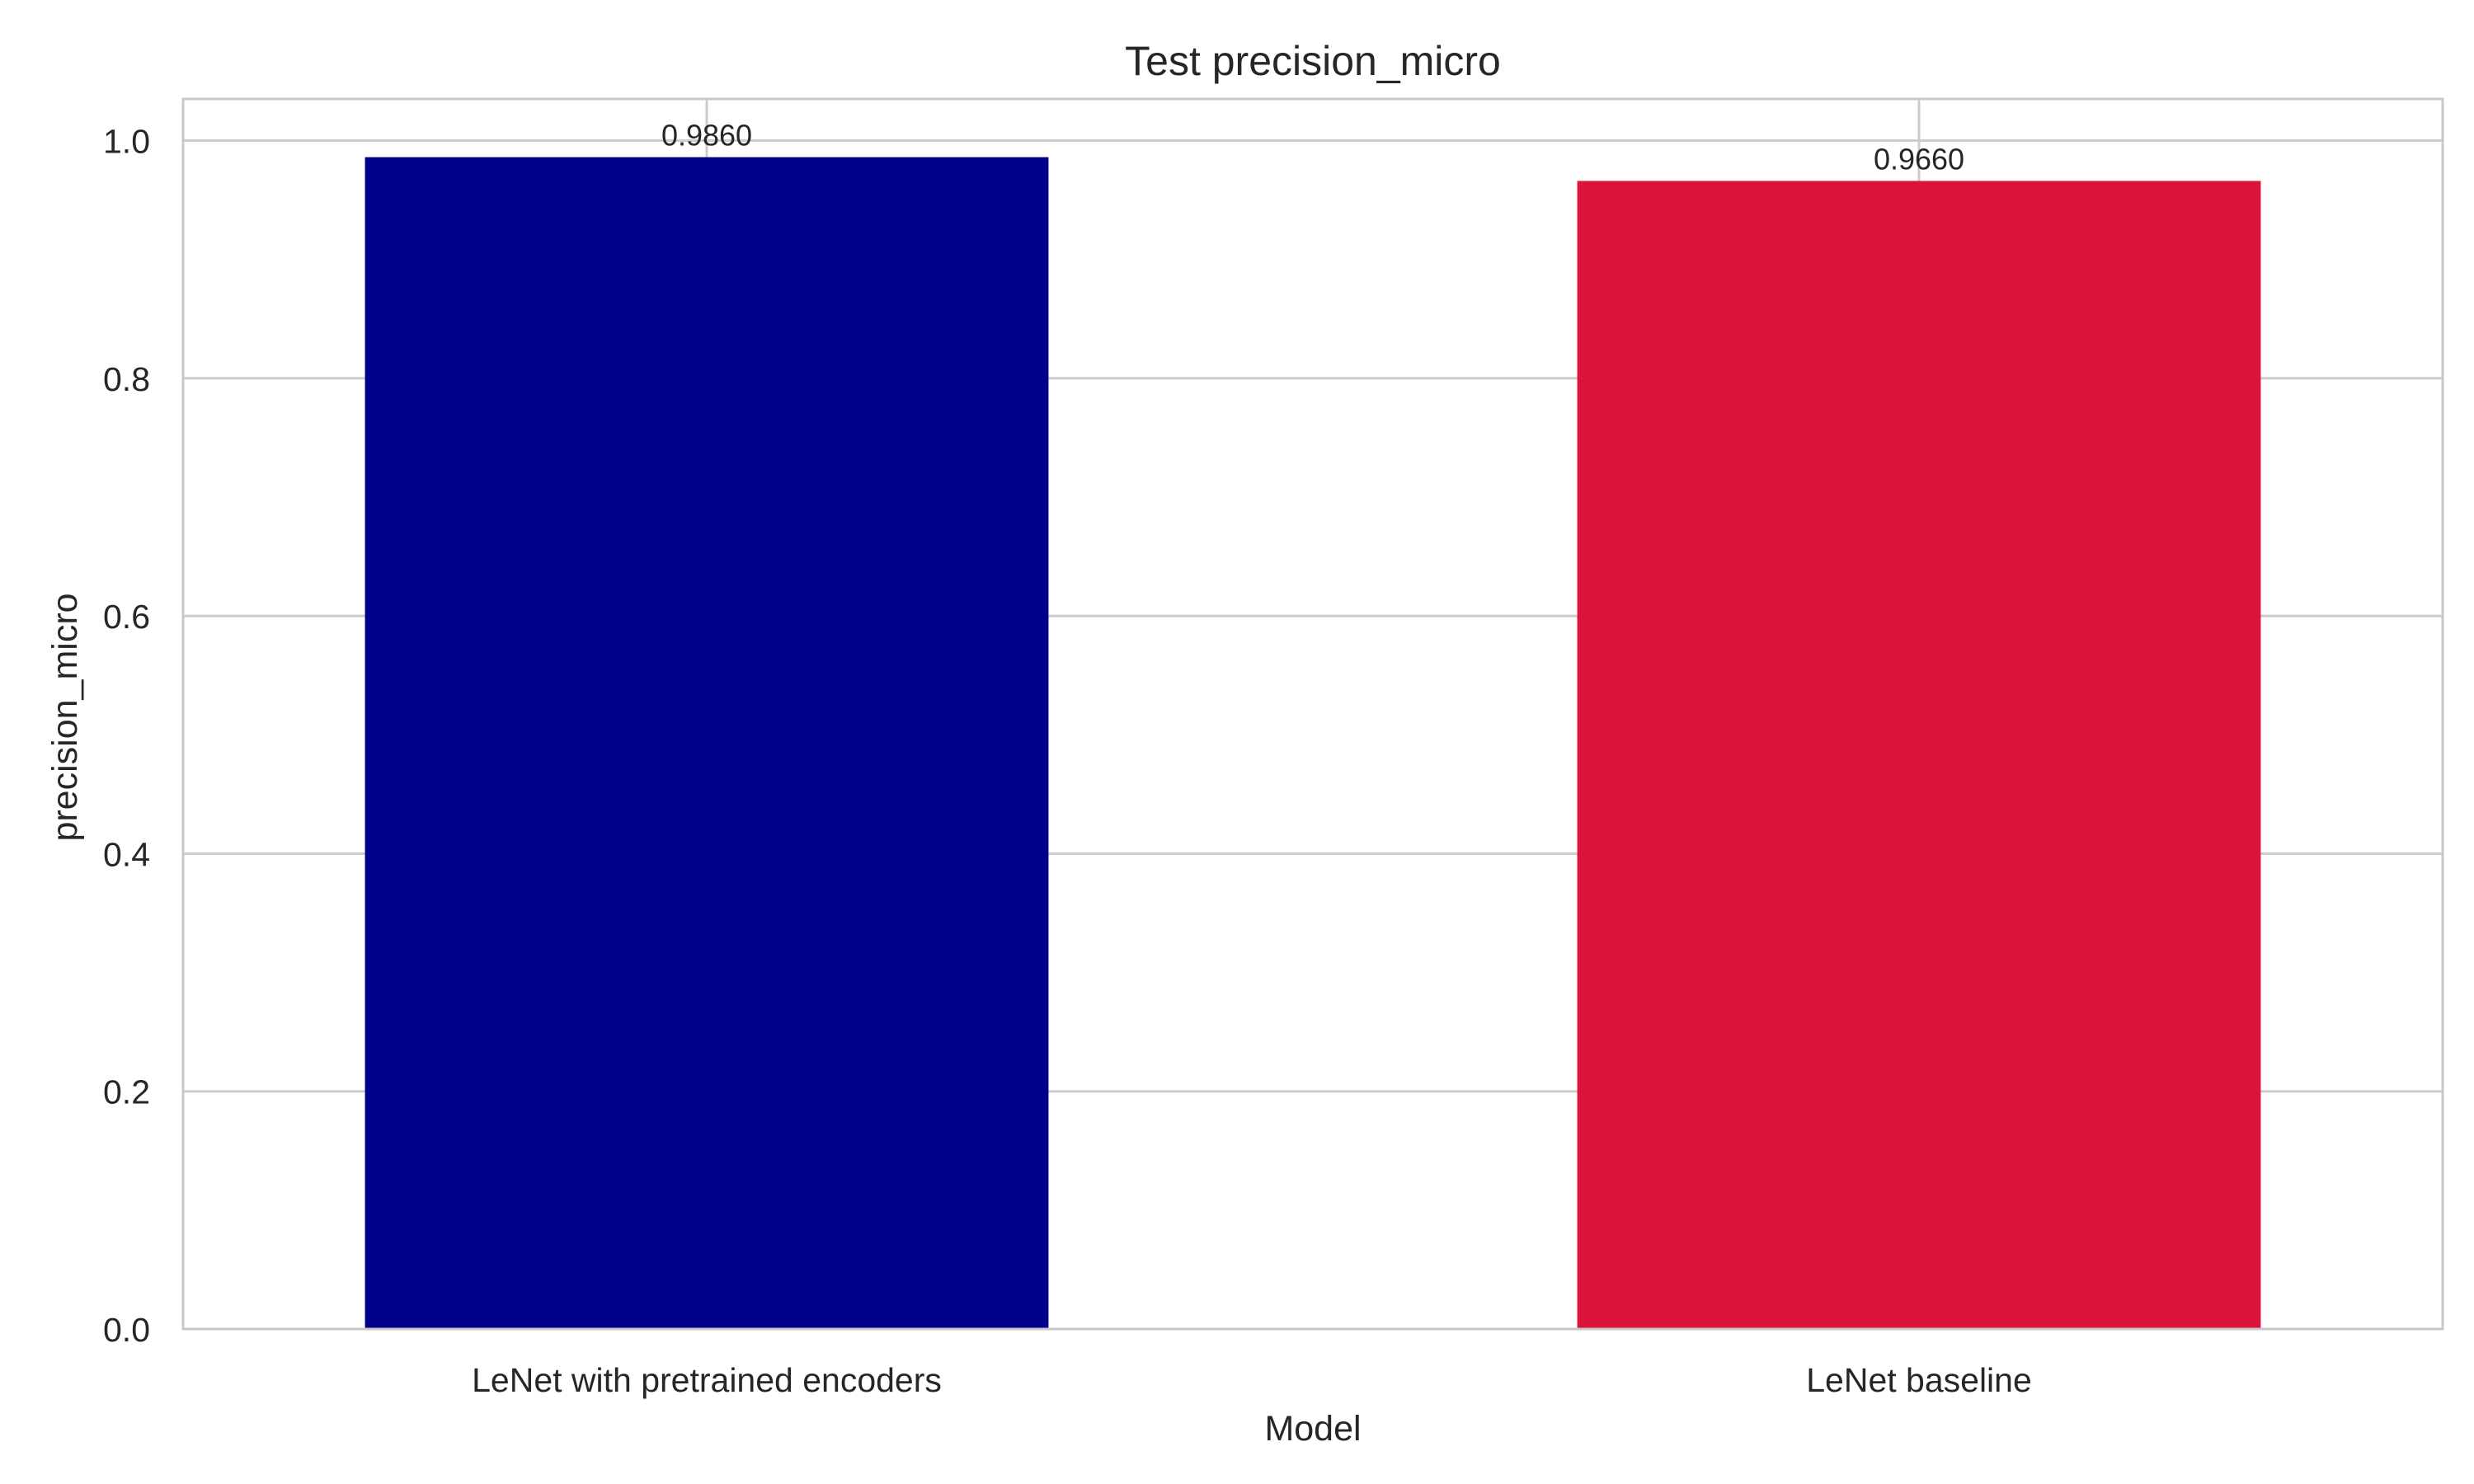  Describe the element at coordinates (1312, 1429) in the screenshot. I see `x-axis-label: Model` at that location.